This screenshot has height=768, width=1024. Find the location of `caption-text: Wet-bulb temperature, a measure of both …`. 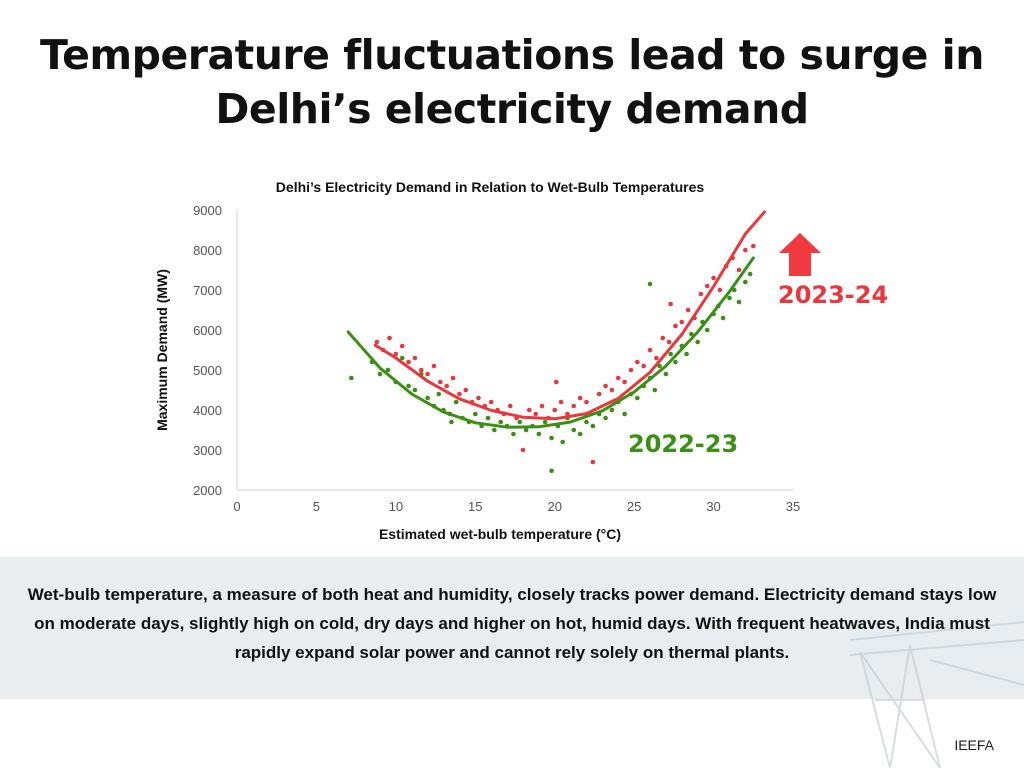

caption-text: Wet-bulb temperature, a measure of both … is located at coordinates (512, 623).